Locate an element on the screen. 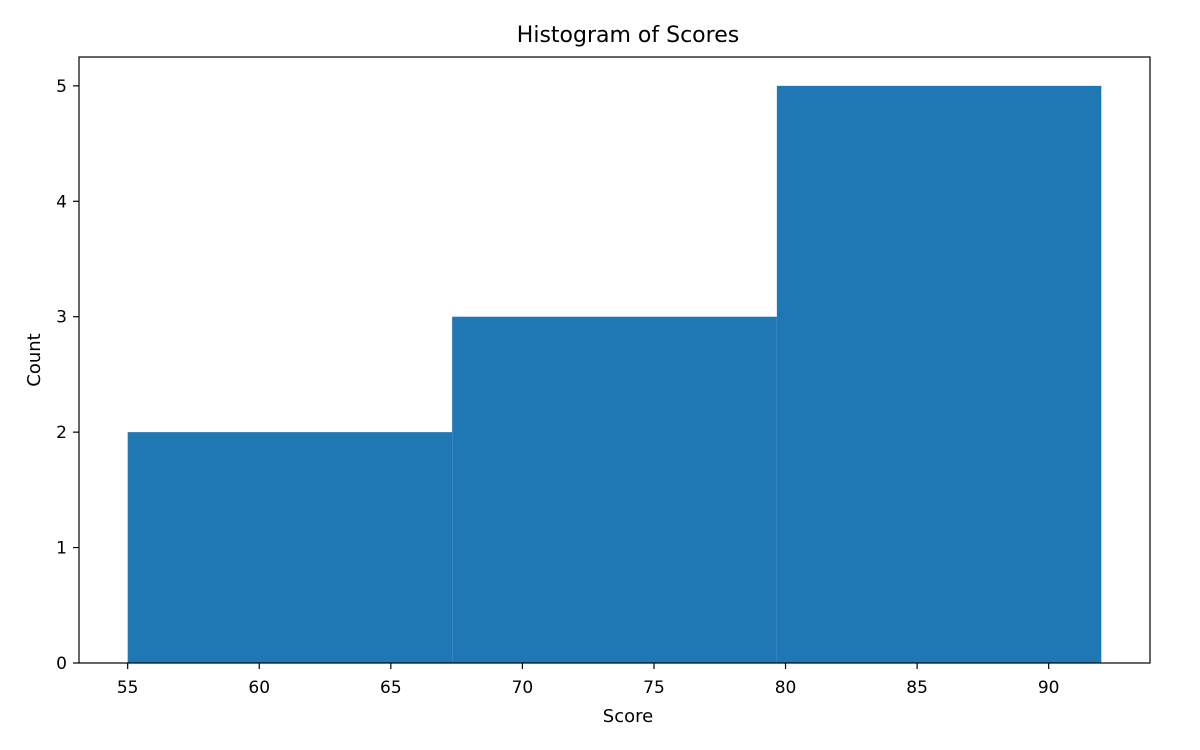 This screenshot has height=750, width=1200. y-tick-label: 0 is located at coordinates (61, 664).